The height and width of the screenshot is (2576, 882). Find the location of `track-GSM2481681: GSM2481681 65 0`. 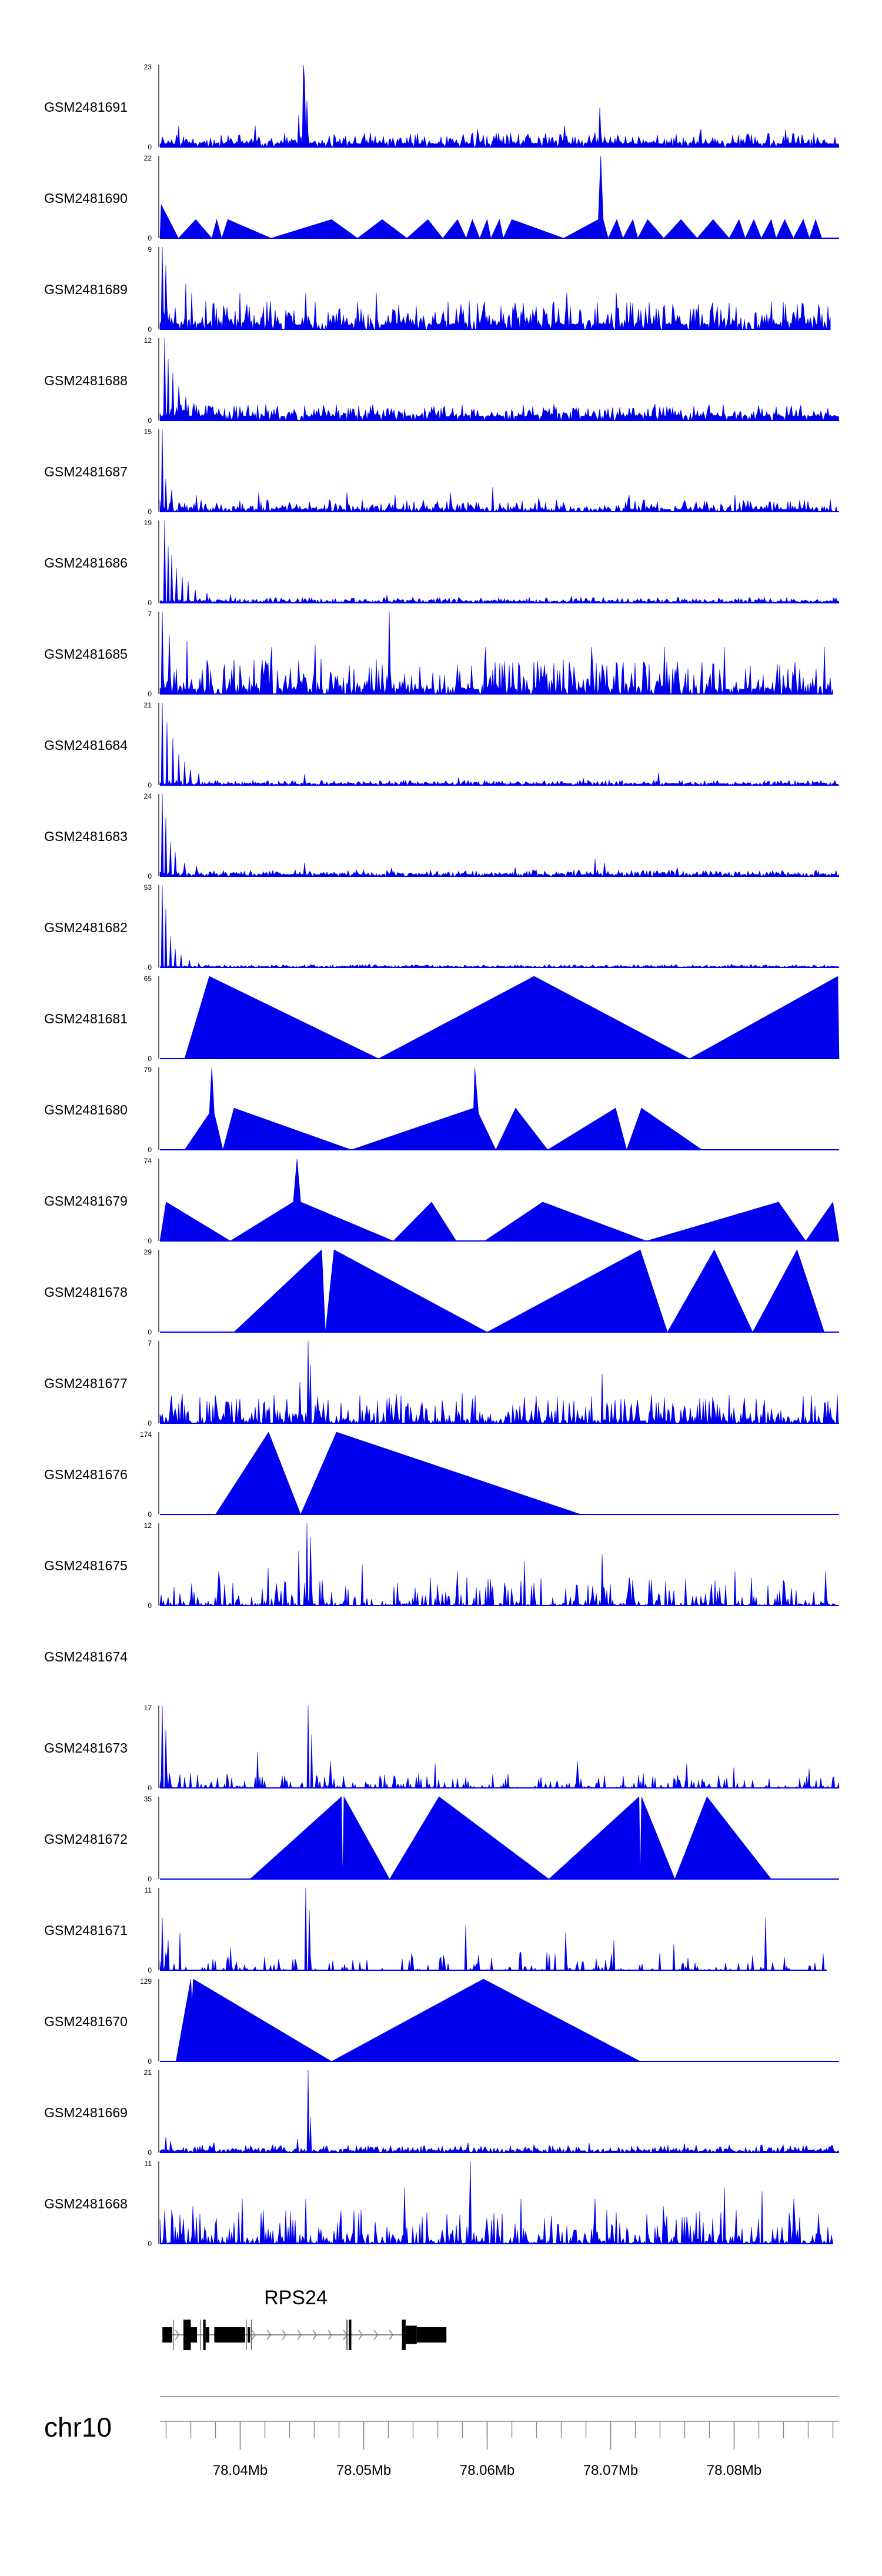

track-GSM2481681: GSM2481681 65 0 is located at coordinates (442, 1019).